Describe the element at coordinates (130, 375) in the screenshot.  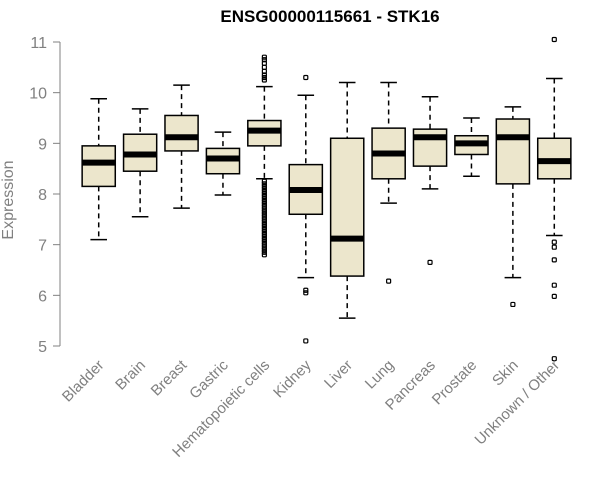
I see `x-tick-label: Brain` at that location.